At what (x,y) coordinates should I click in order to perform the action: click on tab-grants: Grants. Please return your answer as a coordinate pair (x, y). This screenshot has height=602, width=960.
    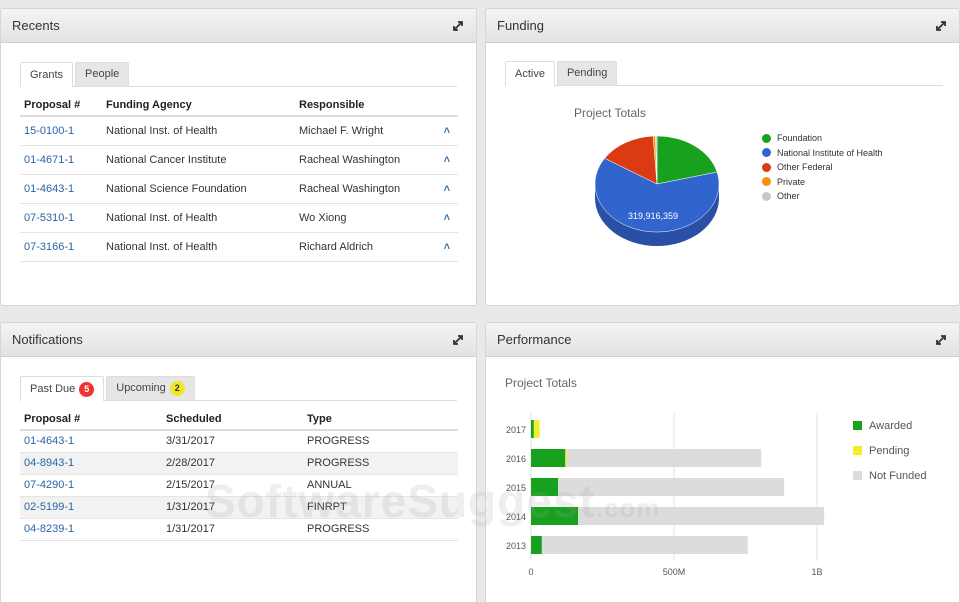
    Looking at the image, I should click on (47, 74).